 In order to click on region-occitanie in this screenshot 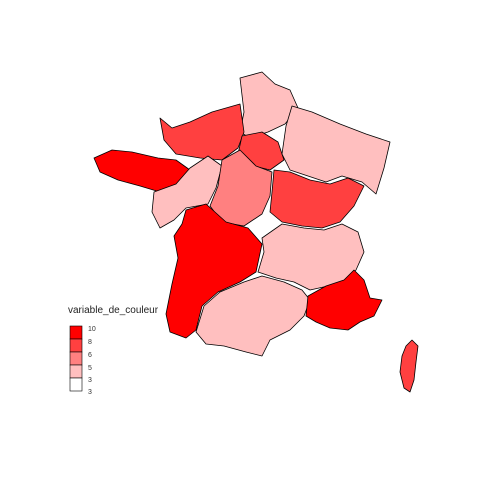, I will do `click(253, 316)`.